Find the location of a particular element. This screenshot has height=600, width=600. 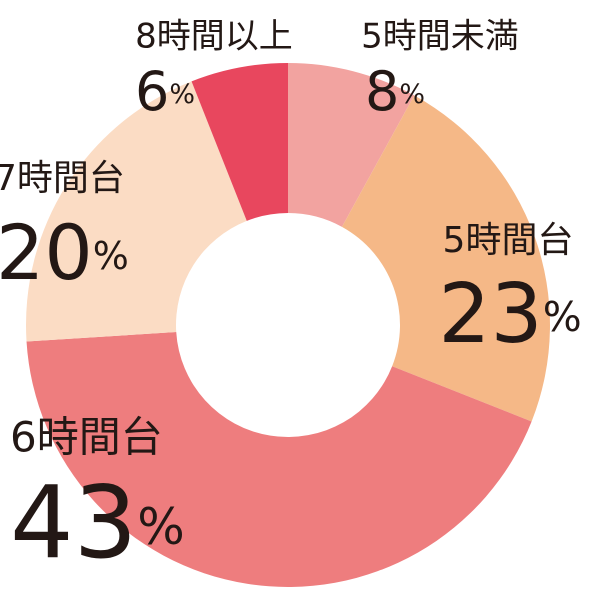

value-label: 43% is located at coordinates (97, 522).